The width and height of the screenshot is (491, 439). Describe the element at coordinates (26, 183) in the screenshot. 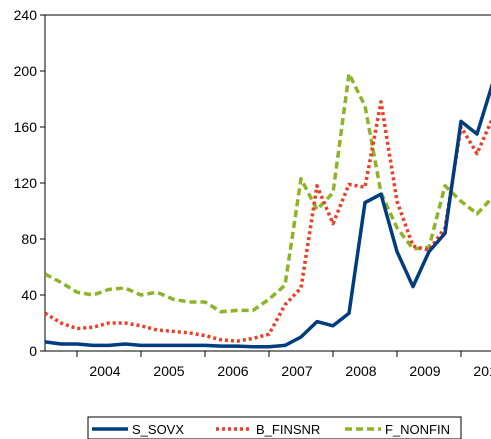

I see `y-tick-label: 120` at that location.